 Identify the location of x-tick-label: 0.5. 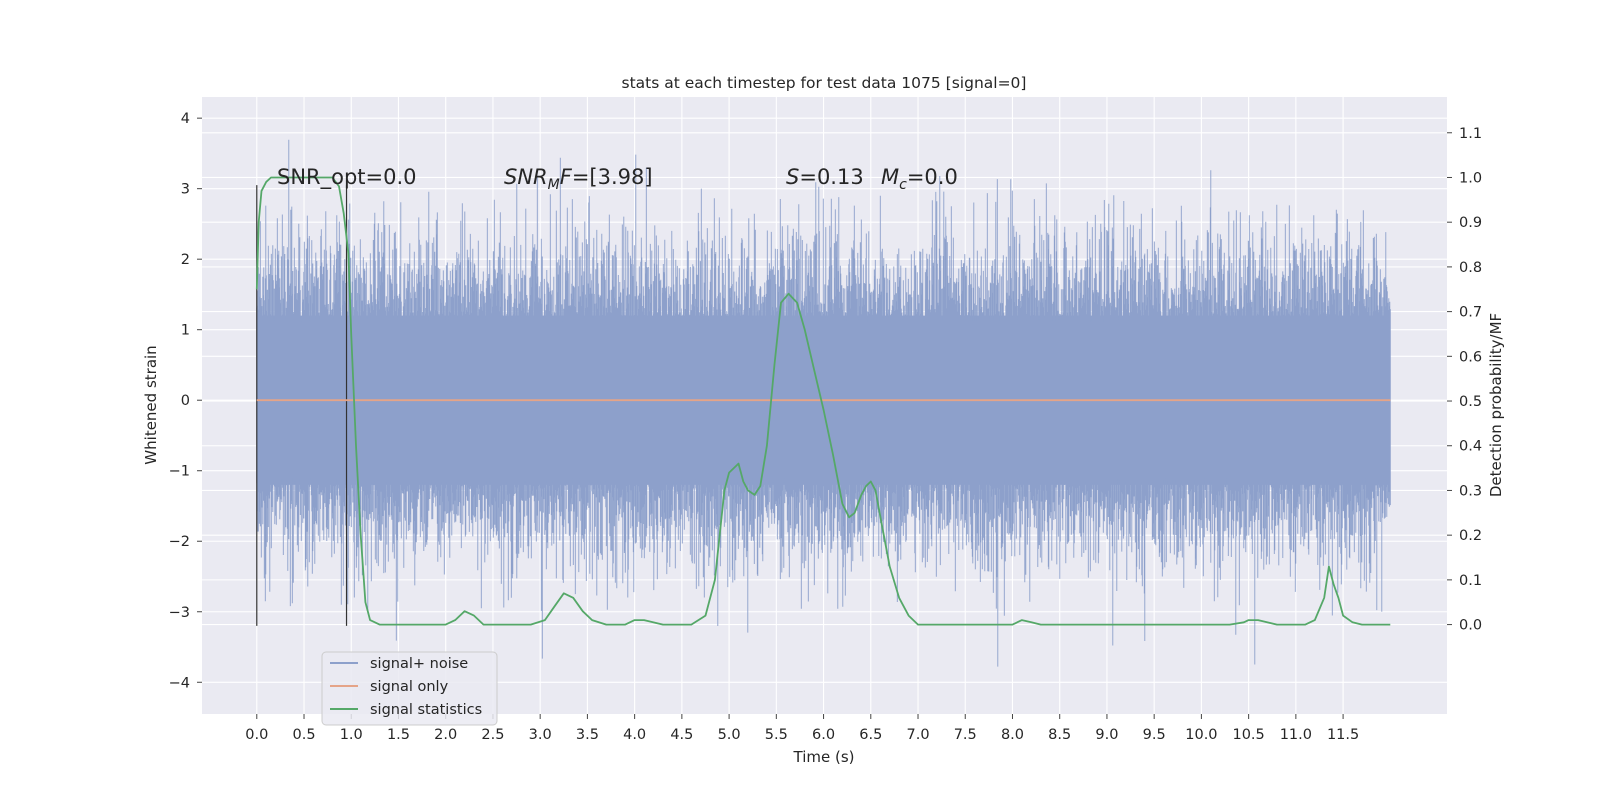
(303, 735).